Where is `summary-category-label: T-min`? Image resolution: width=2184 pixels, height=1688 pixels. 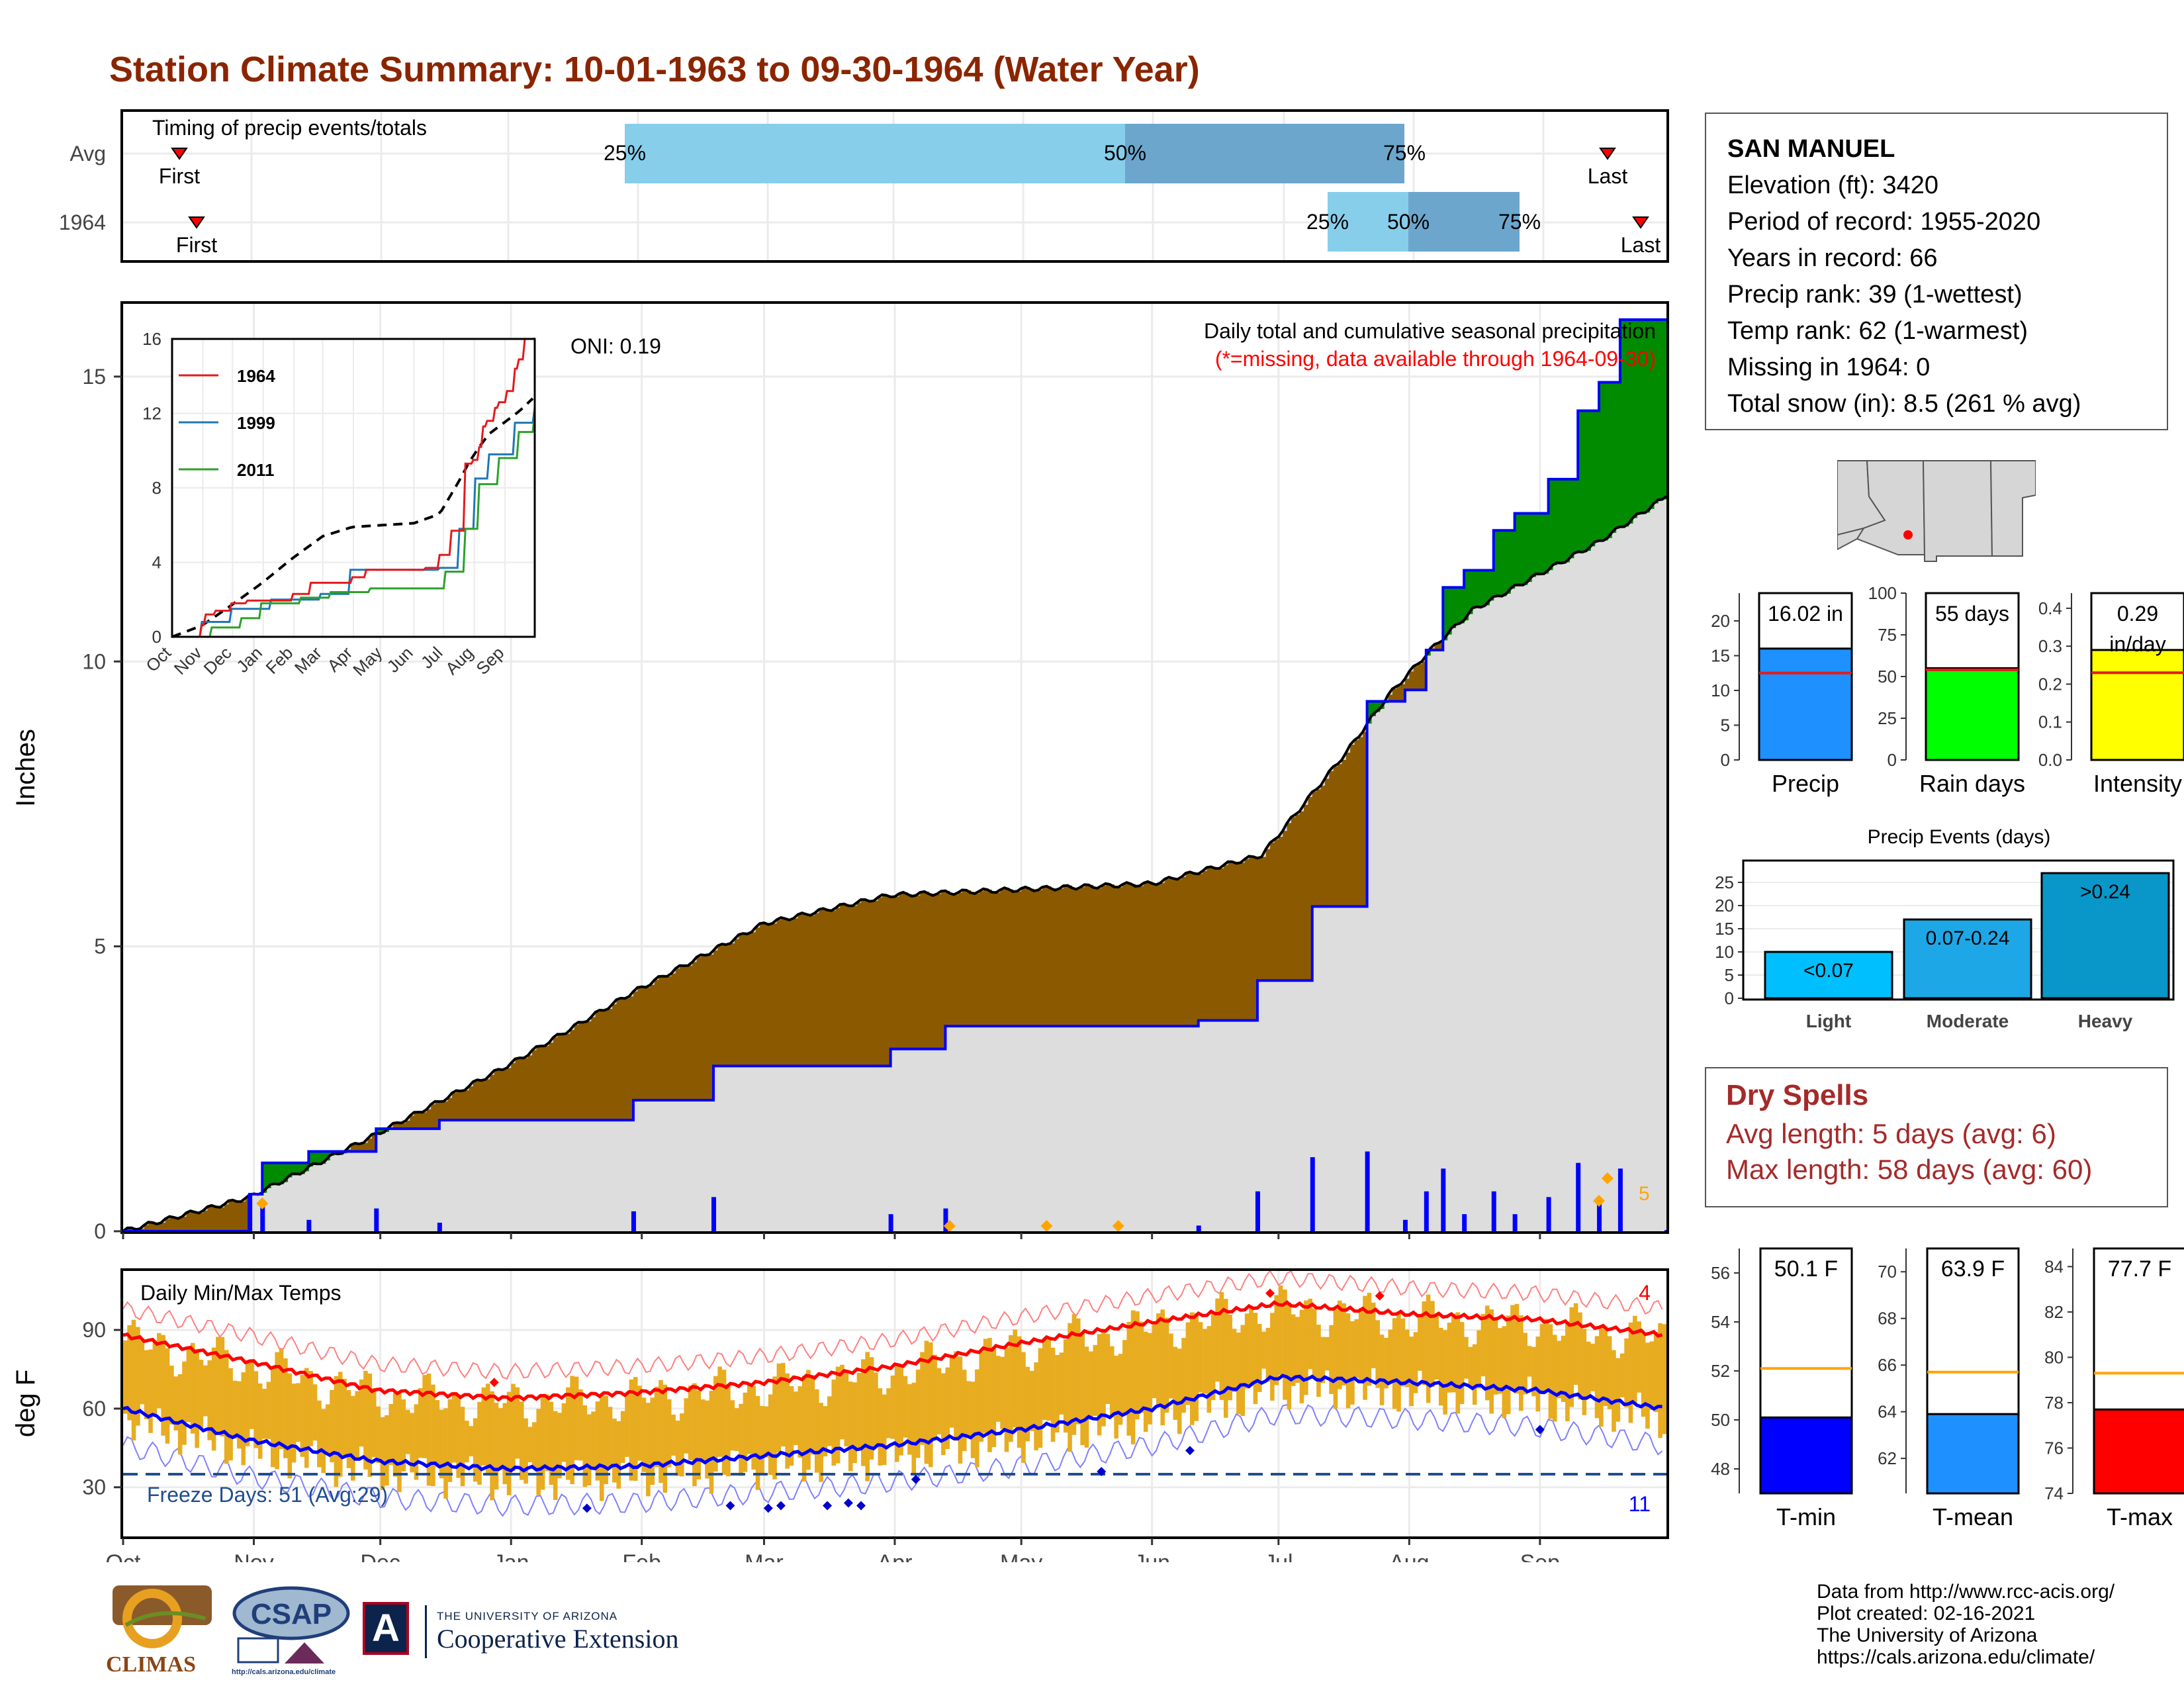 summary-category-label: T-min is located at coordinates (1806, 1516).